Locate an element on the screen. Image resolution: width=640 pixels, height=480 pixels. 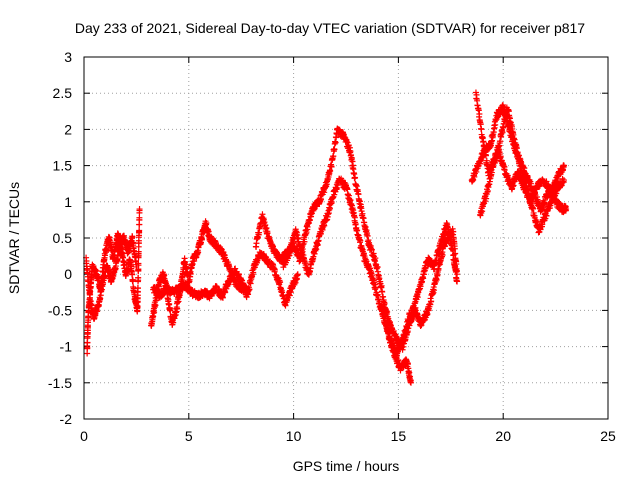
y-tick-label: 0 is located at coordinates (68, 274).